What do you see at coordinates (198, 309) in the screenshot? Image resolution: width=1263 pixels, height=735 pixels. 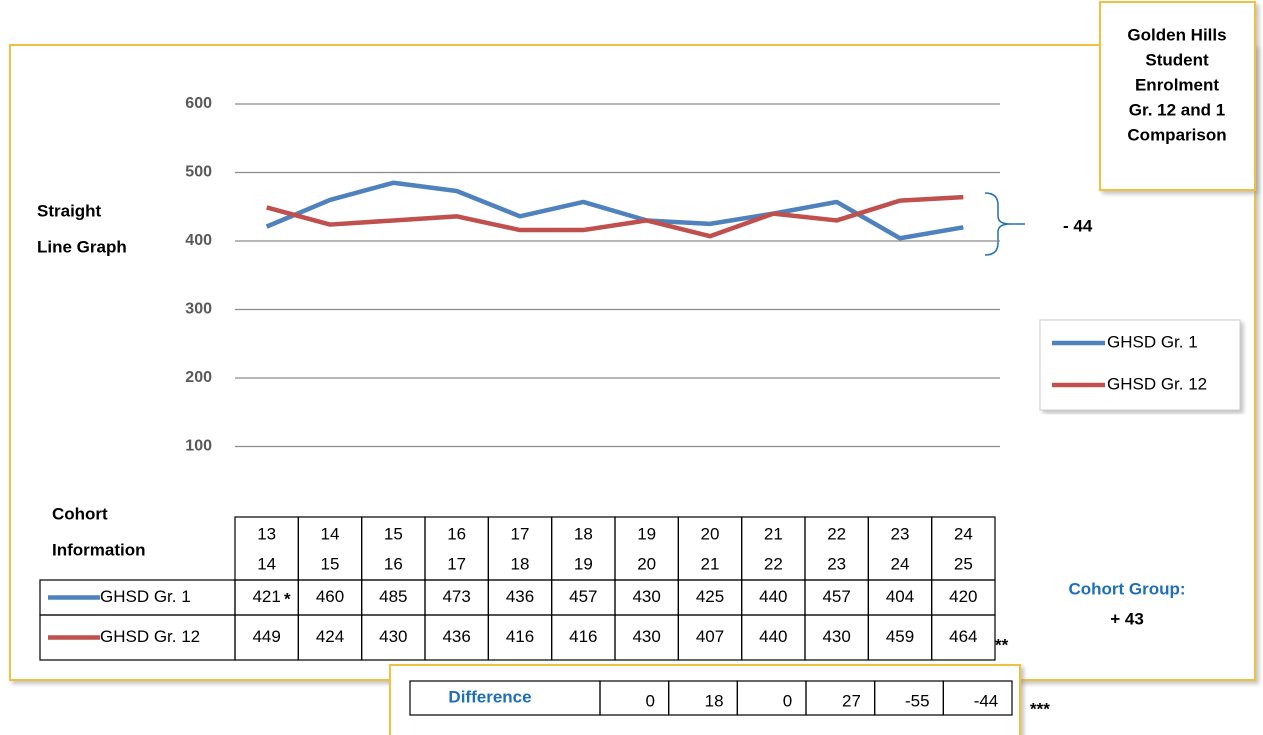 I see `y-tick-label: 300` at bounding box center [198, 309].